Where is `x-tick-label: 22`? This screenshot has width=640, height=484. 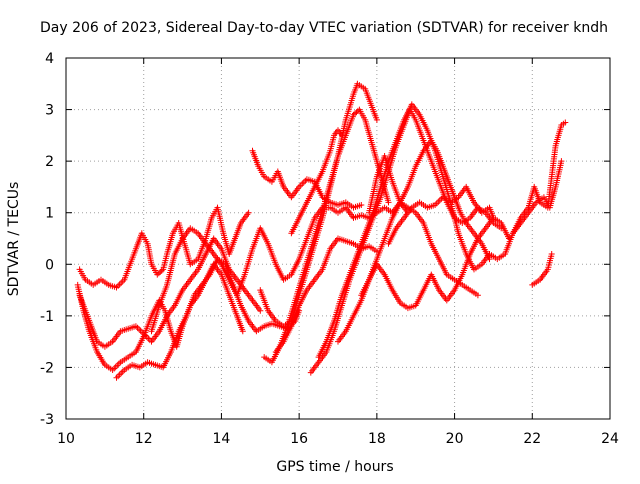
x-tick-label: 22 is located at coordinates (532, 439).